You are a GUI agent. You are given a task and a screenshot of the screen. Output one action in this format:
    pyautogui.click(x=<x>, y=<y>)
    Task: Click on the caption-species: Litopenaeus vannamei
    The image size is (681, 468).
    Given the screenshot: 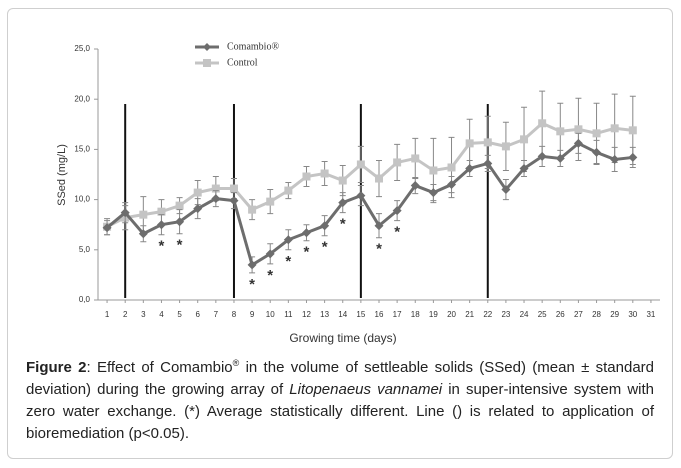 What is the action you would take?
    pyautogui.click(x=366, y=389)
    